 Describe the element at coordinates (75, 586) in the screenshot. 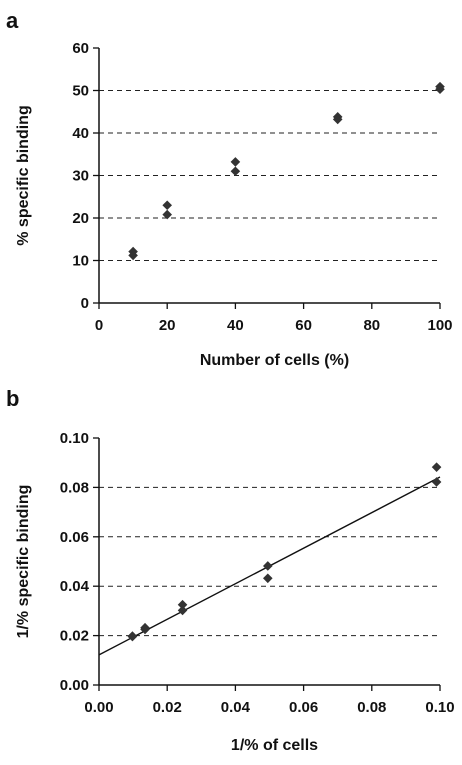

I see `y-tick-label: 0.04` at that location.